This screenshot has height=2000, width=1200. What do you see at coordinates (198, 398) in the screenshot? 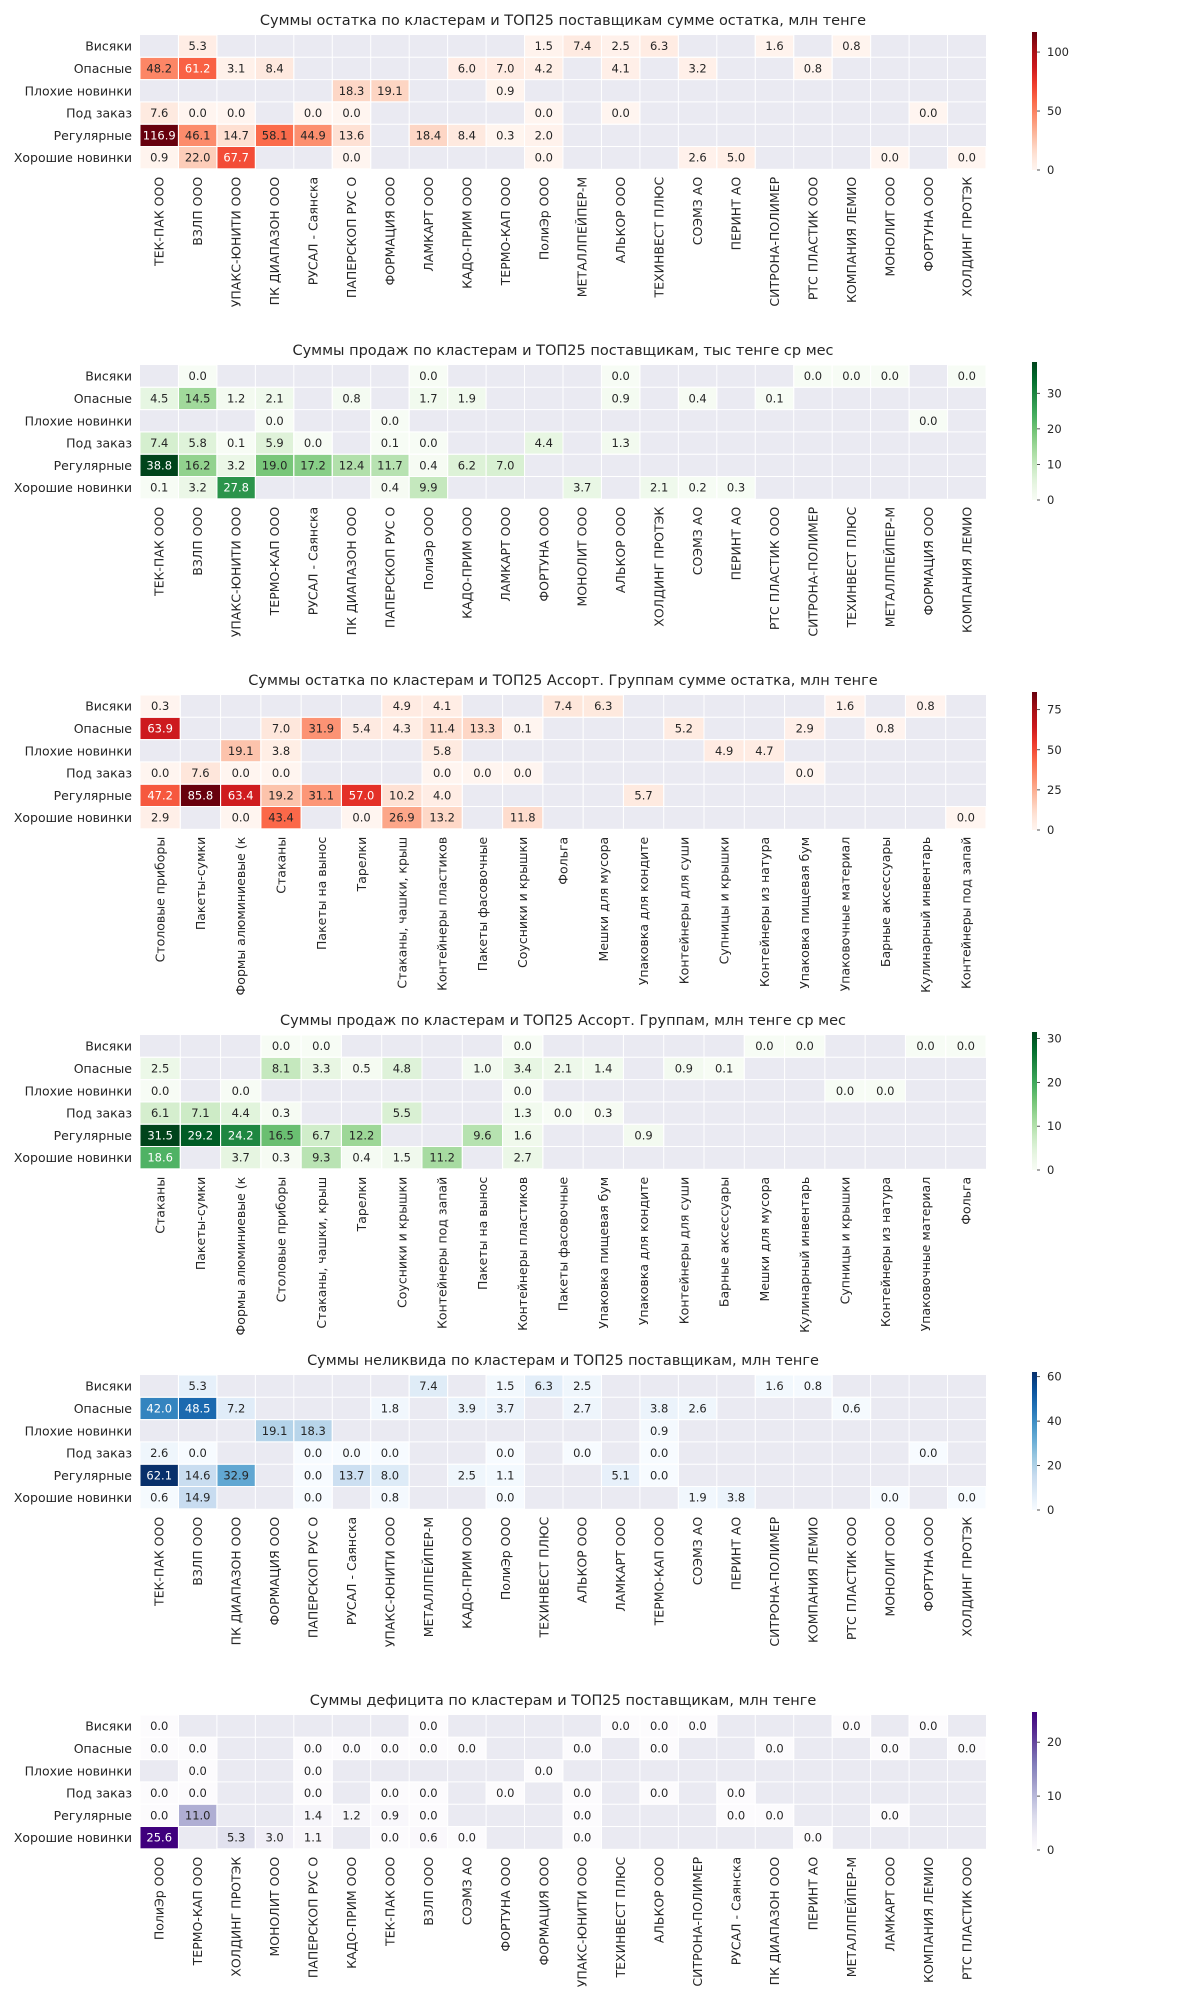
I see `cell-value-label: 14.5` at bounding box center [198, 398].